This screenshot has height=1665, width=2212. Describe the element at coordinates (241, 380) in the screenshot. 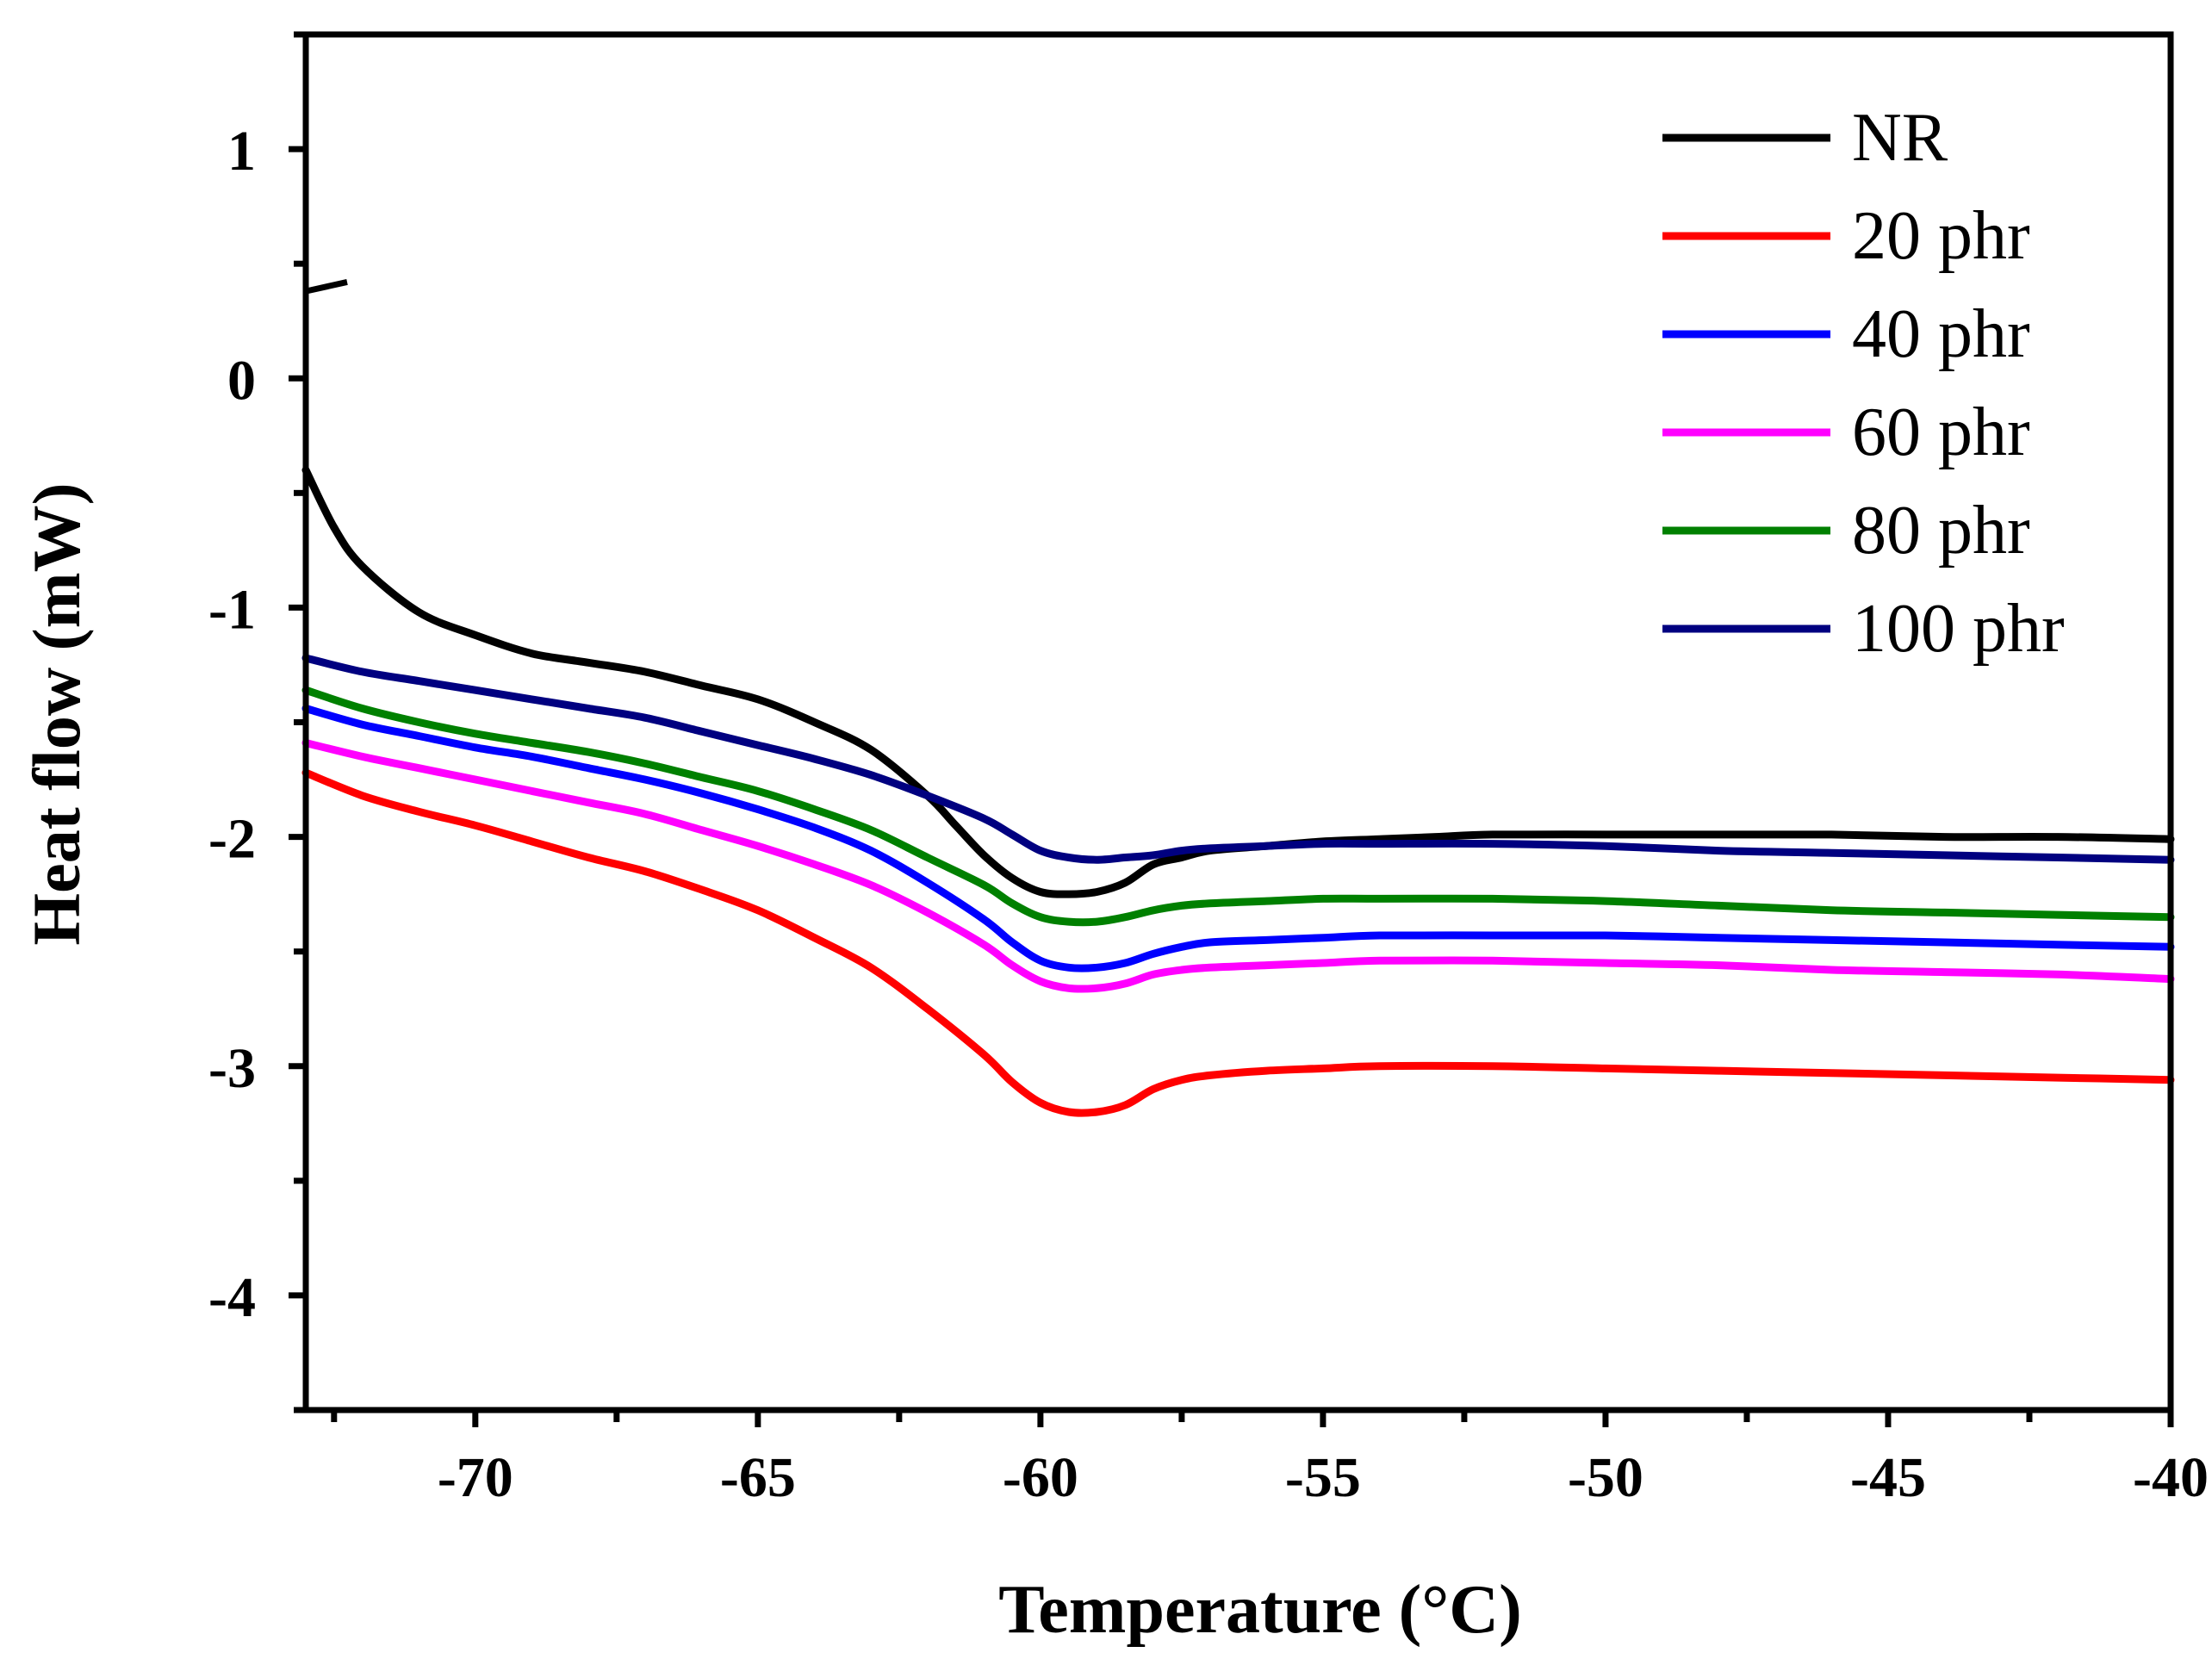

I see `y-tick-label: 0` at that location.